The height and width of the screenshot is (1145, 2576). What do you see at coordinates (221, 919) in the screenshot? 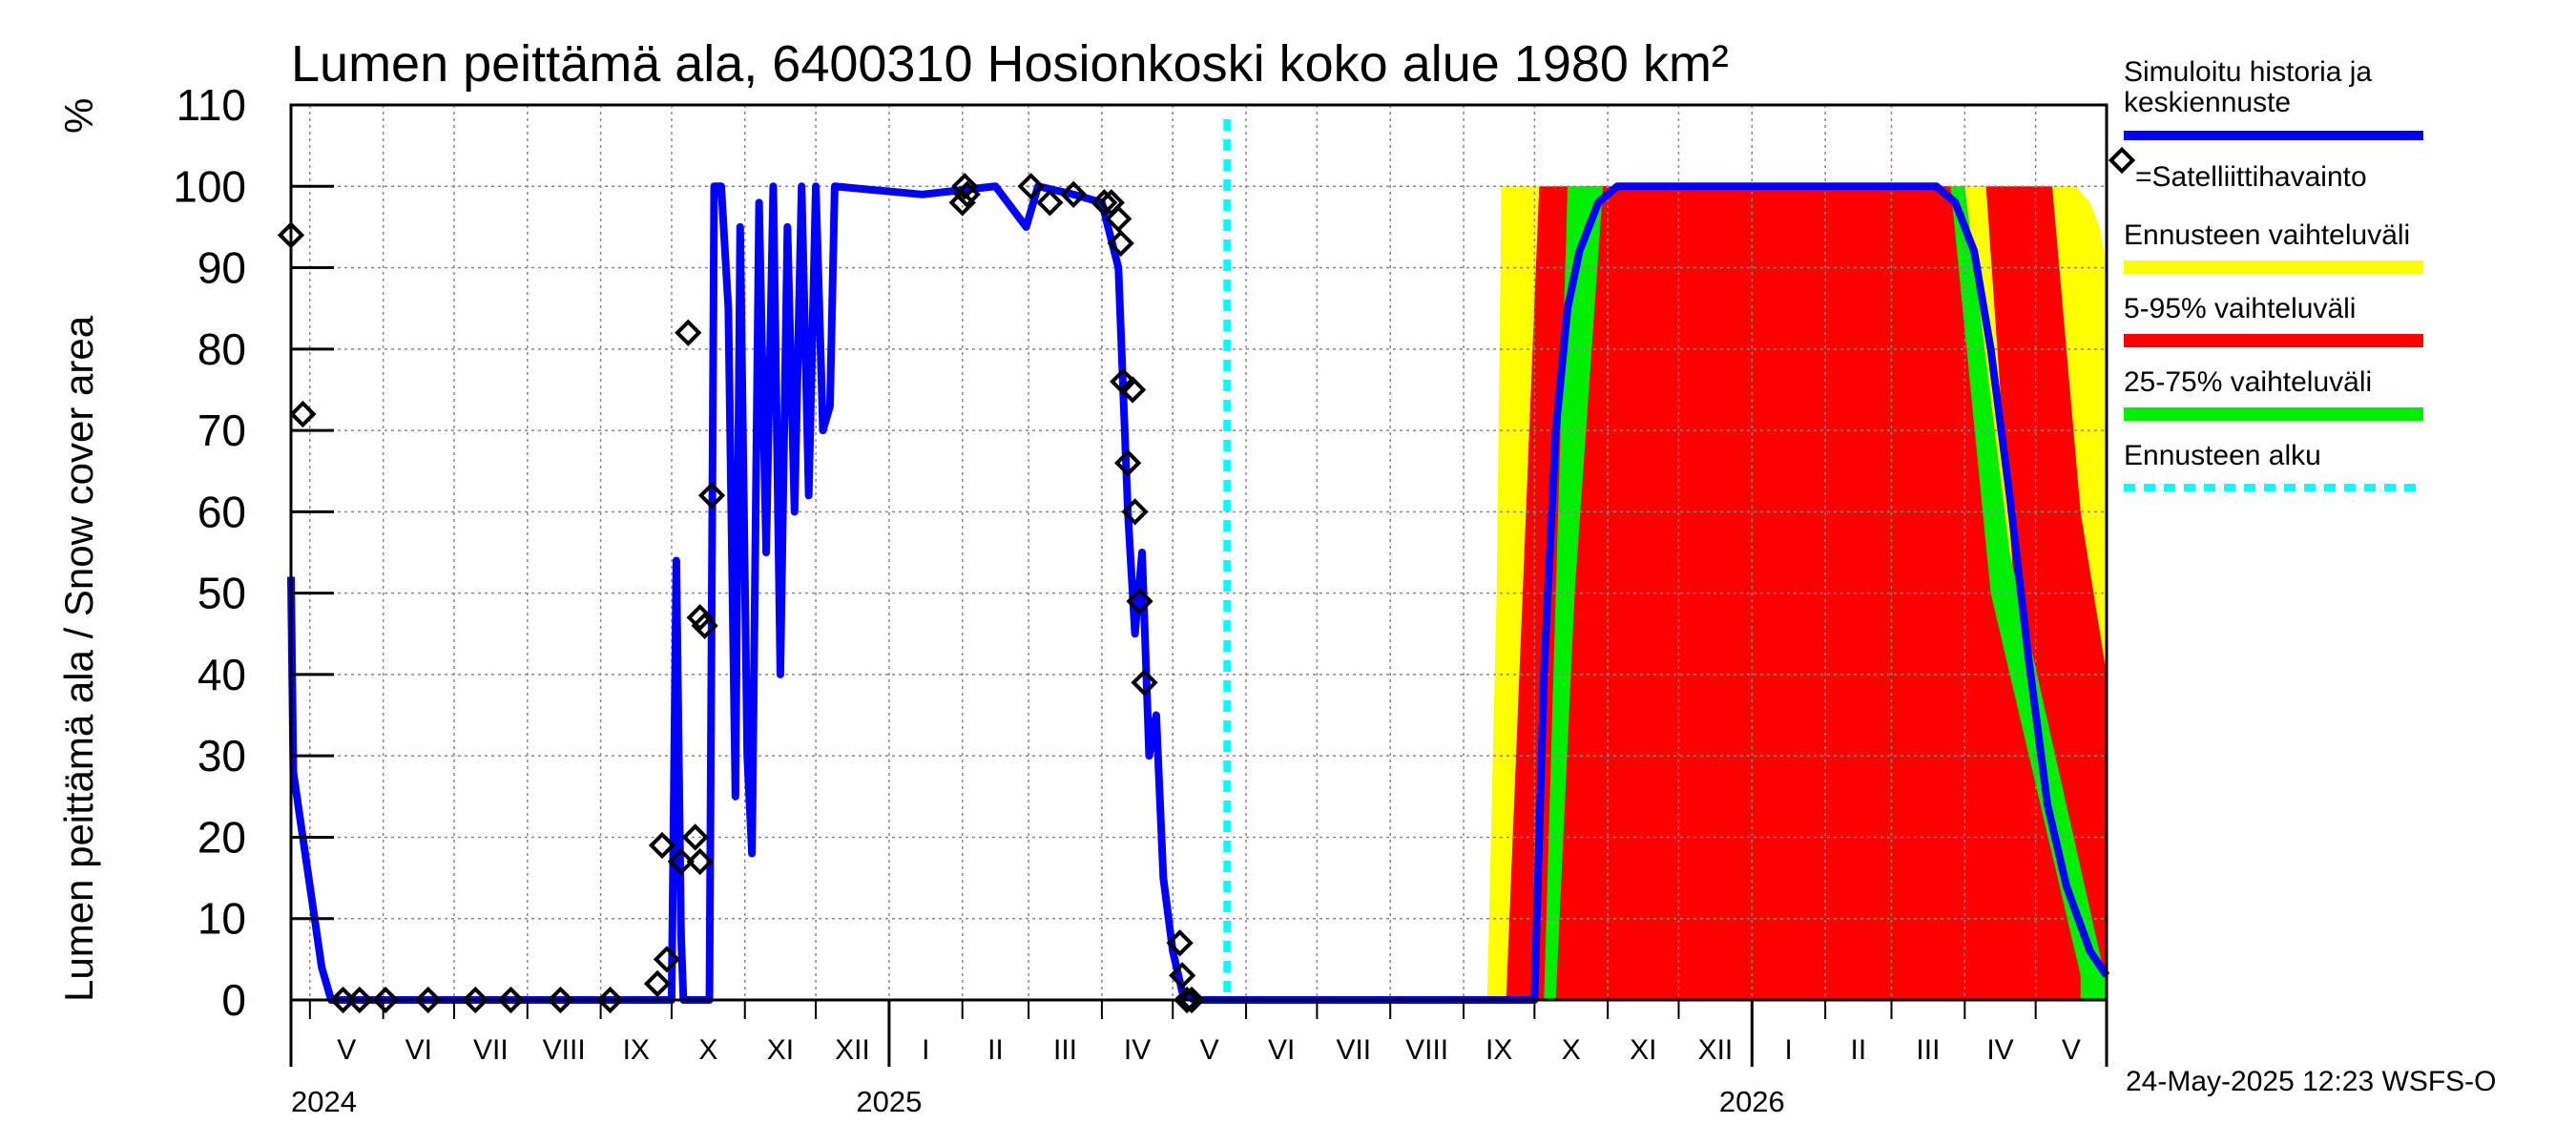
I see `y-tick-label: 10` at bounding box center [221, 919].